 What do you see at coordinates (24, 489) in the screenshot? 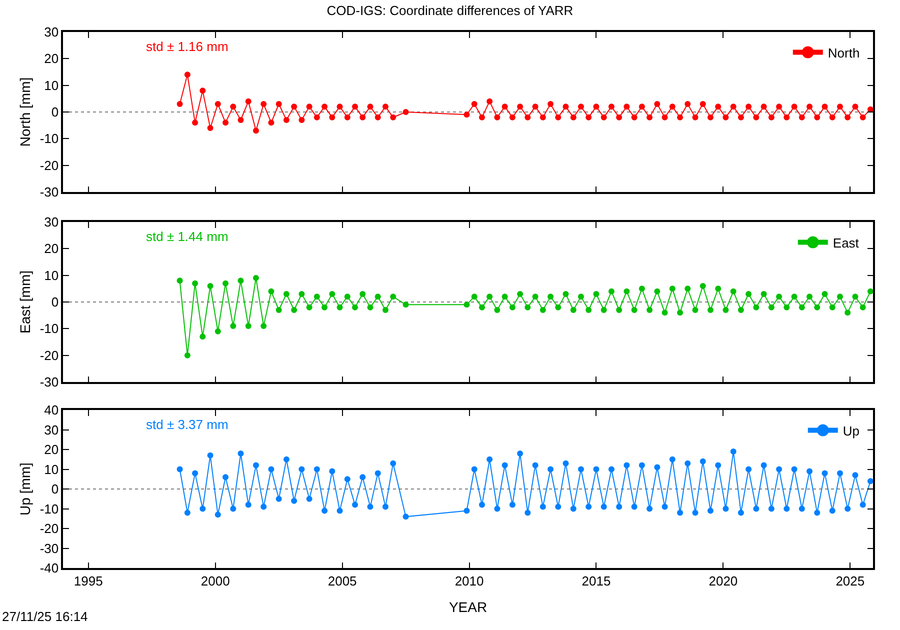
I see `y-axis-title: Up [mm]` at bounding box center [24, 489].